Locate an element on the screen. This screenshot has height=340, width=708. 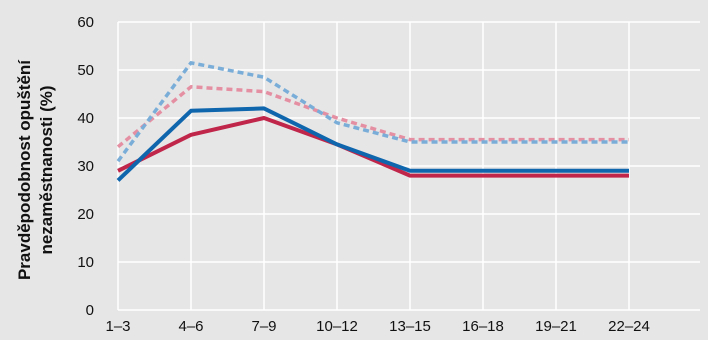
y-tick-label: 40 is located at coordinates (85, 118).